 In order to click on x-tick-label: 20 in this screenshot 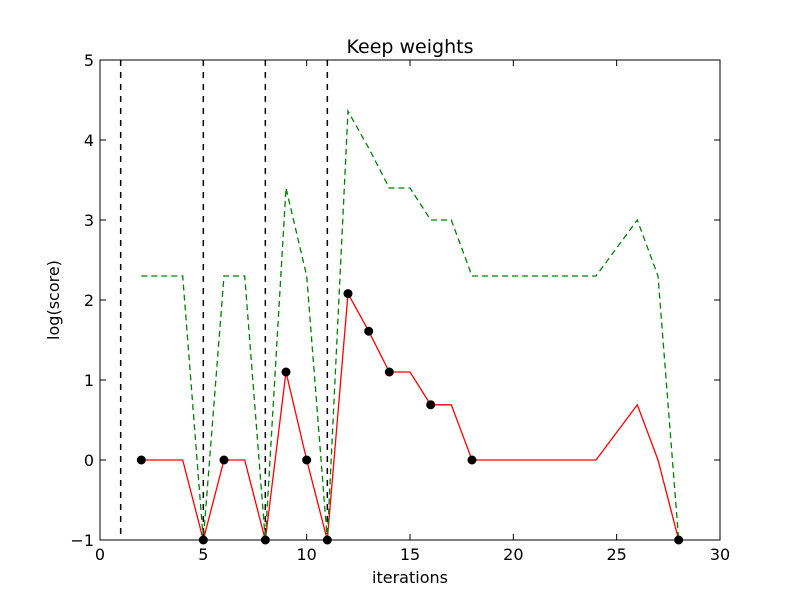, I will do `click(513, 554)`.